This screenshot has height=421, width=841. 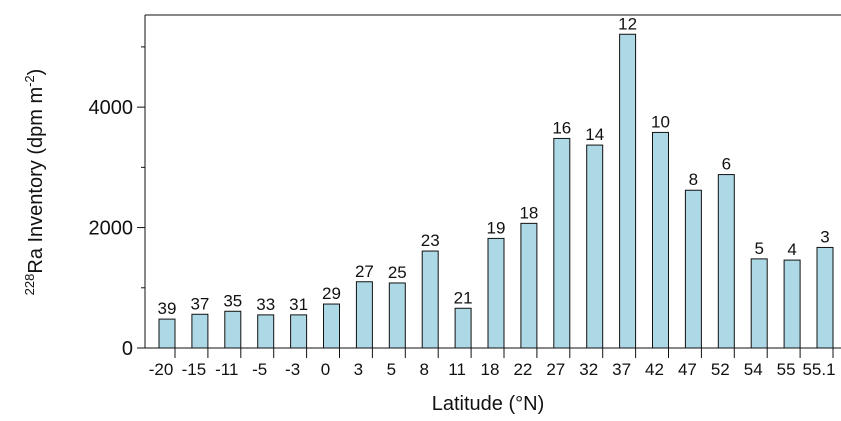 What do you see at coordinates (693, 179) in the screenshot?
I see `bar-label: 8` at bounding box center [693, 179].